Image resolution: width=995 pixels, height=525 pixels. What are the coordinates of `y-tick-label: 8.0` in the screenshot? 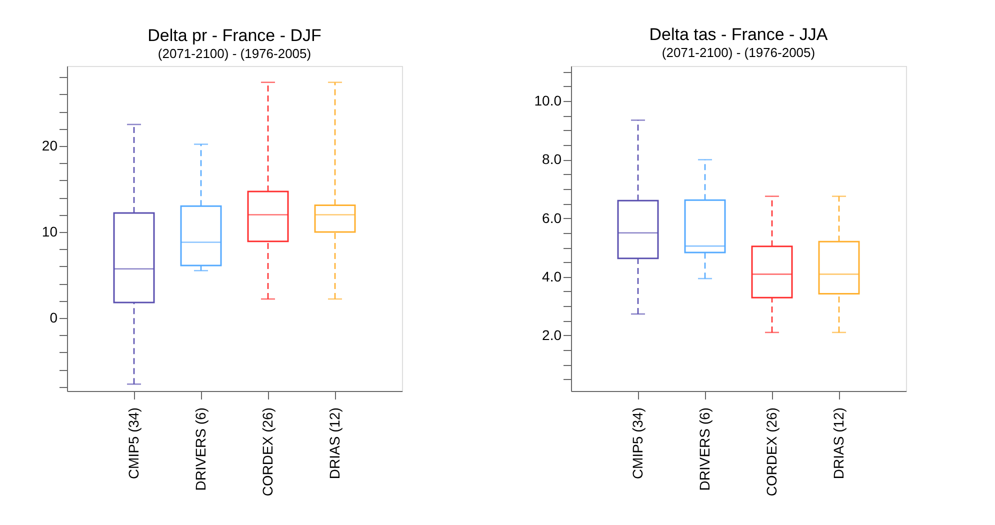 It's located at (552, 159).